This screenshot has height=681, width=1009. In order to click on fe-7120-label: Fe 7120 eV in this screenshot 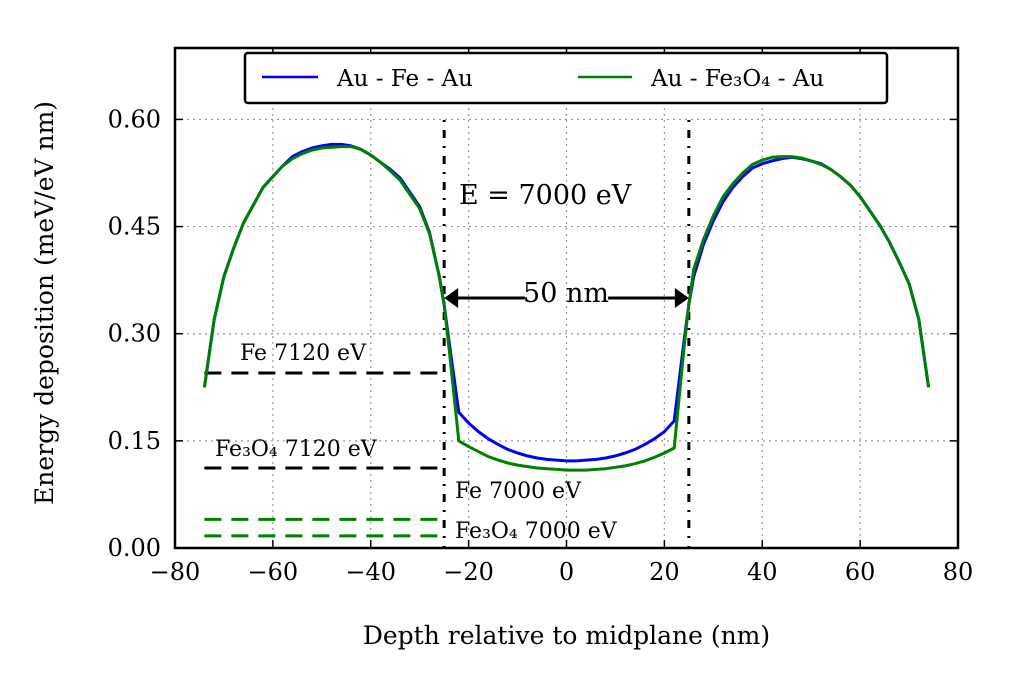, I will do `click(303, 353)`.